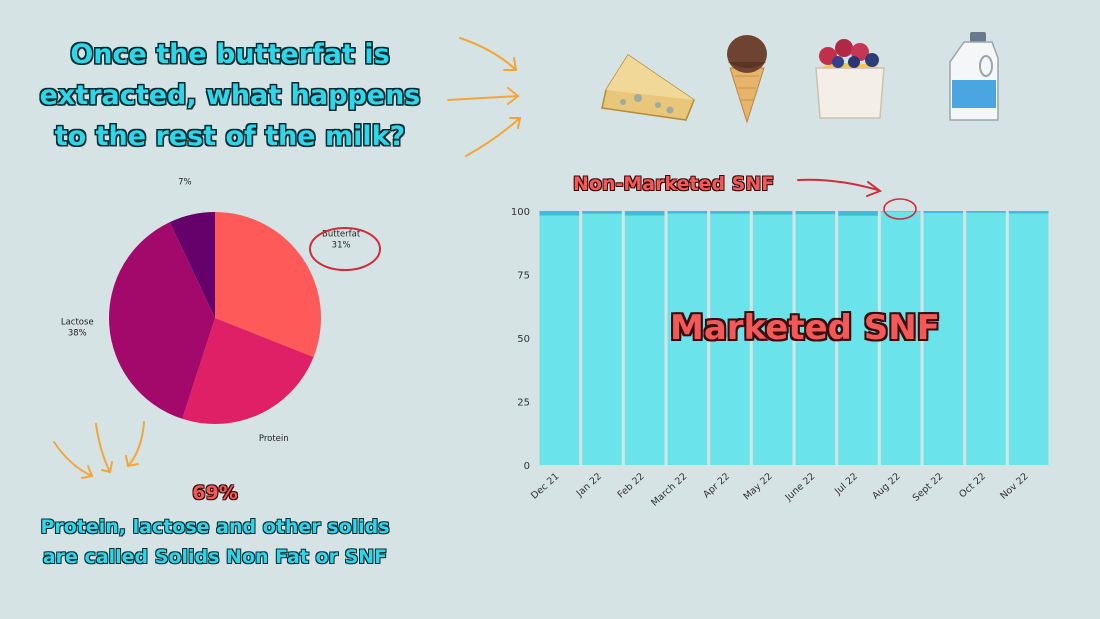 Image resolution: width=1100 pixels, height=619 pixels. What do you see at coordinates (523, 276) in the screenshot?
I see `y-tick-label: 75` at bounding box center [523, 276].